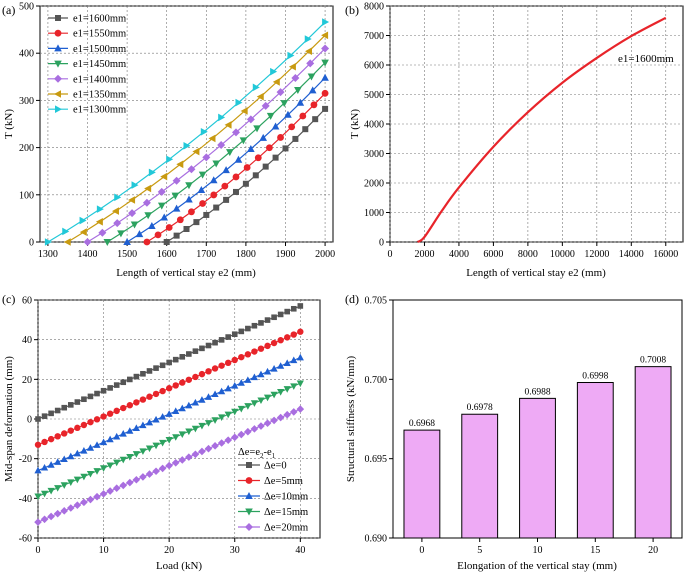 This screenshot has width=685, height=572. I want to click on panel-b-ylabel: T (kN), so click(355, 124).